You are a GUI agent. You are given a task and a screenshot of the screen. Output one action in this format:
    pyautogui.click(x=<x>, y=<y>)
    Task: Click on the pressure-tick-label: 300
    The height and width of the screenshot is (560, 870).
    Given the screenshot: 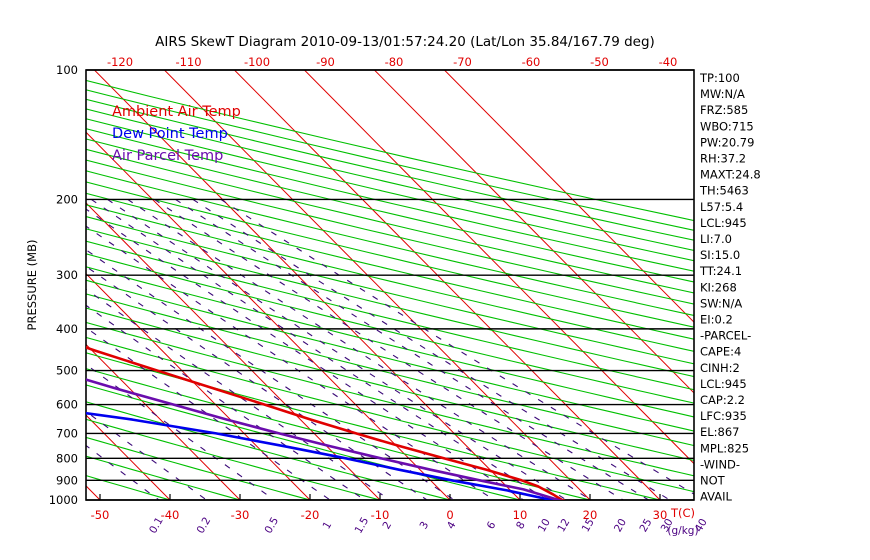 What is the action you would take?
    pyautogui.click(x=67, y=275)
    